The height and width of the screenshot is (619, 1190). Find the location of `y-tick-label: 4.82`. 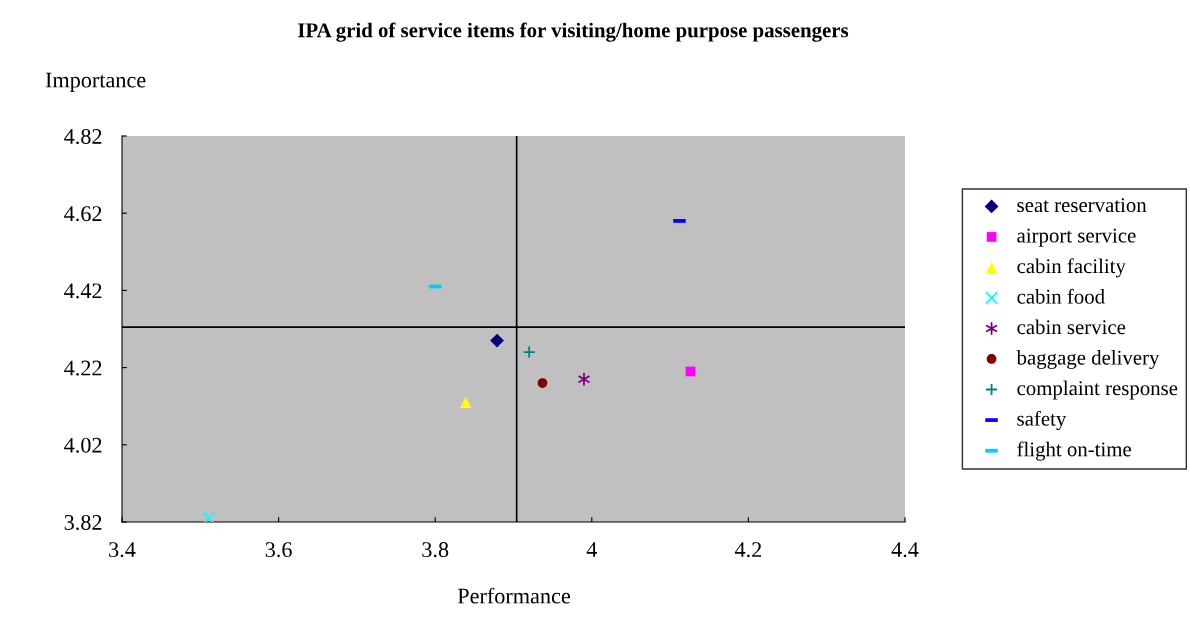

y-tick-label: 4.82 is located at coordinates (83, 136).